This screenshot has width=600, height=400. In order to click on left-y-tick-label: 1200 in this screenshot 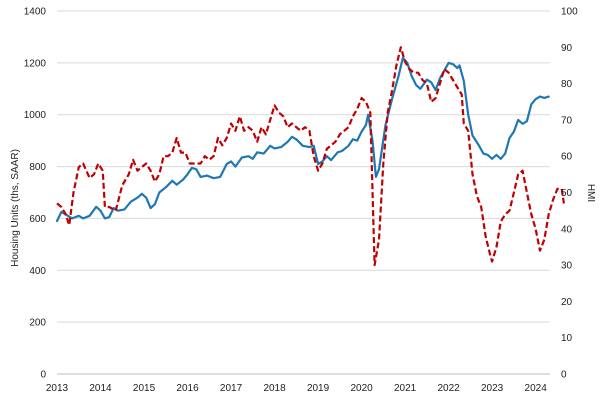, I will do `click(35, 63)`.